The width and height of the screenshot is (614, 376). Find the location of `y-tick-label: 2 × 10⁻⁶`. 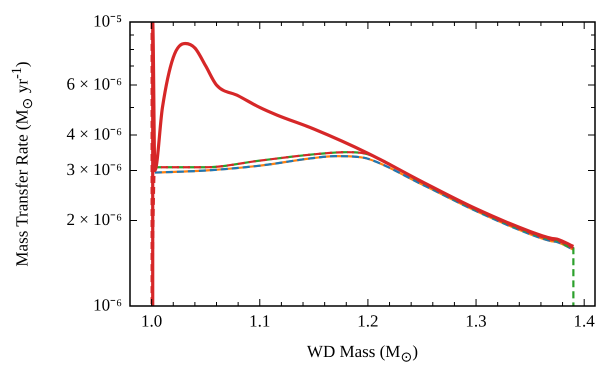

y-tick-label: 2 × 10⁻⁶ is located at coordinates (94, 219).